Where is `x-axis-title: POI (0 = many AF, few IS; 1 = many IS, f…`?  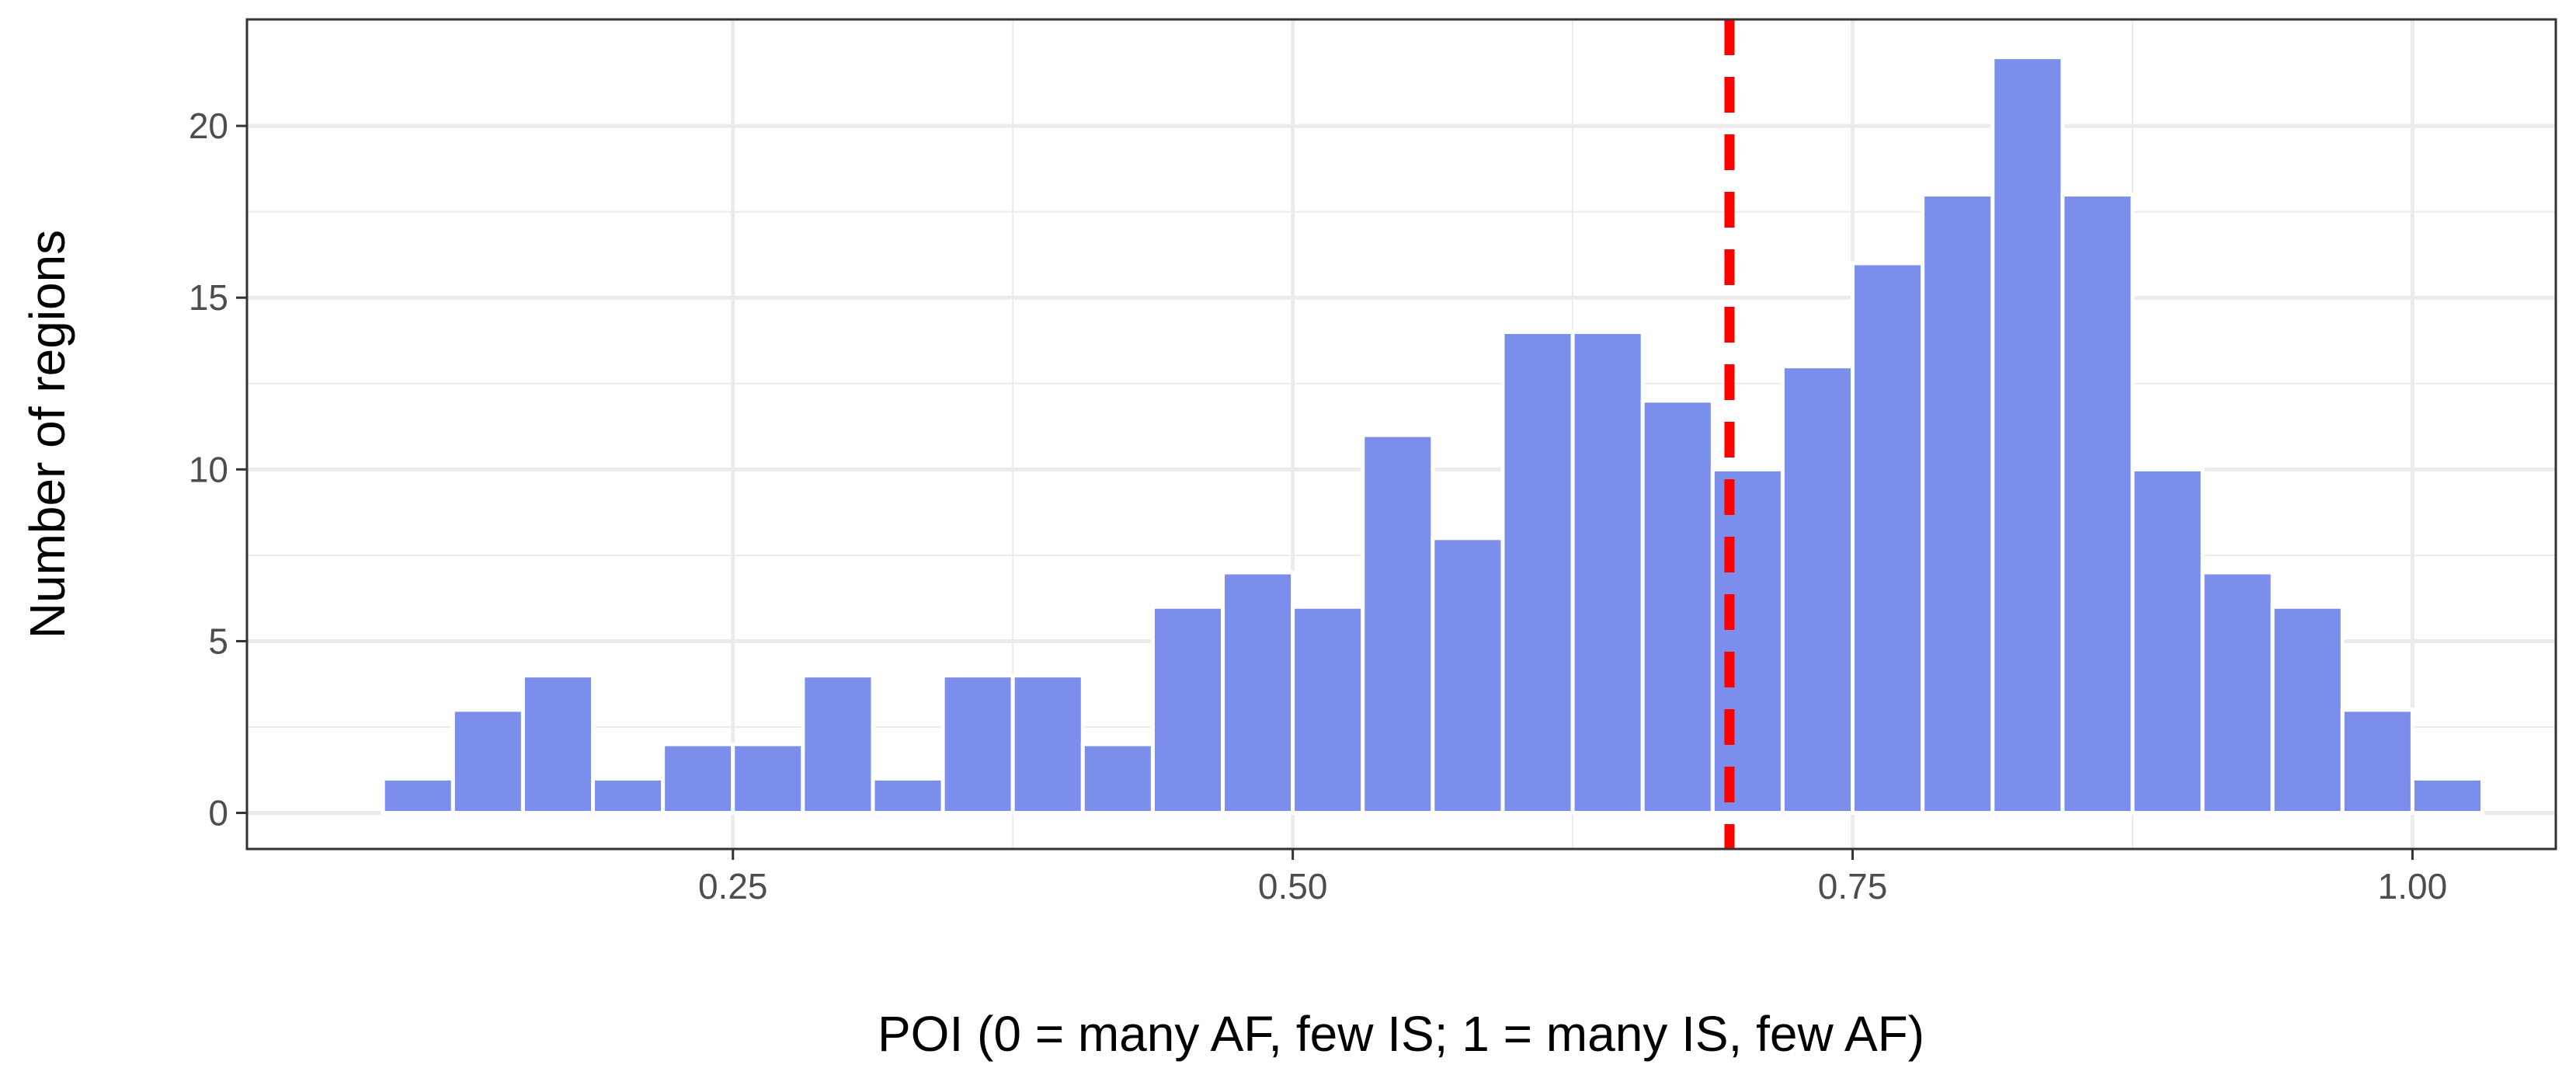
x-axis-title: POI (0 = many AF, few IS; 1 = many IS, f… is located at coordinates (1401, 1034).